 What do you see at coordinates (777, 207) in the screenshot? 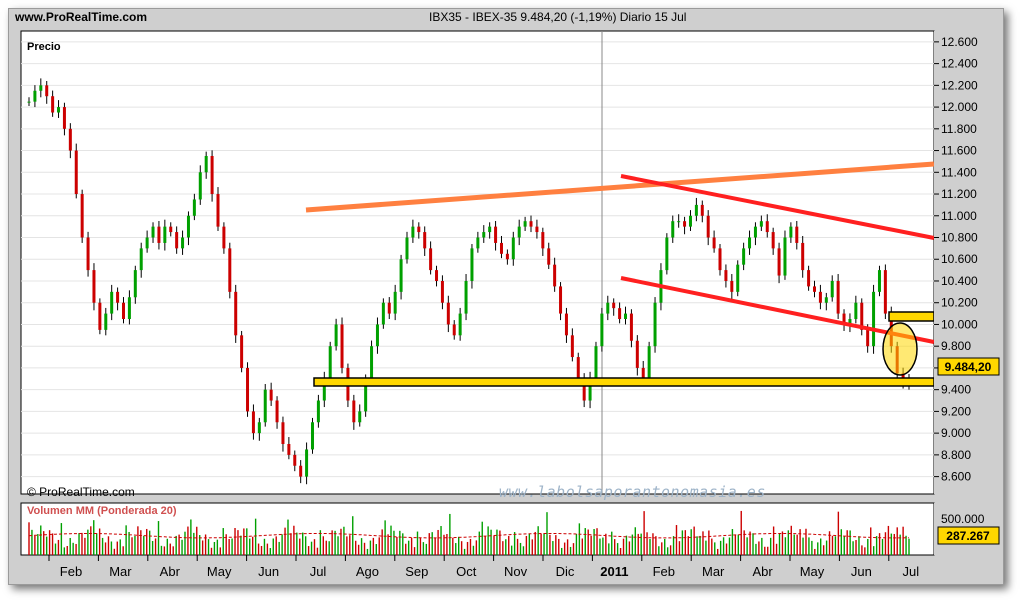
I see `channel-top-line` at bounding box center [777, 207].